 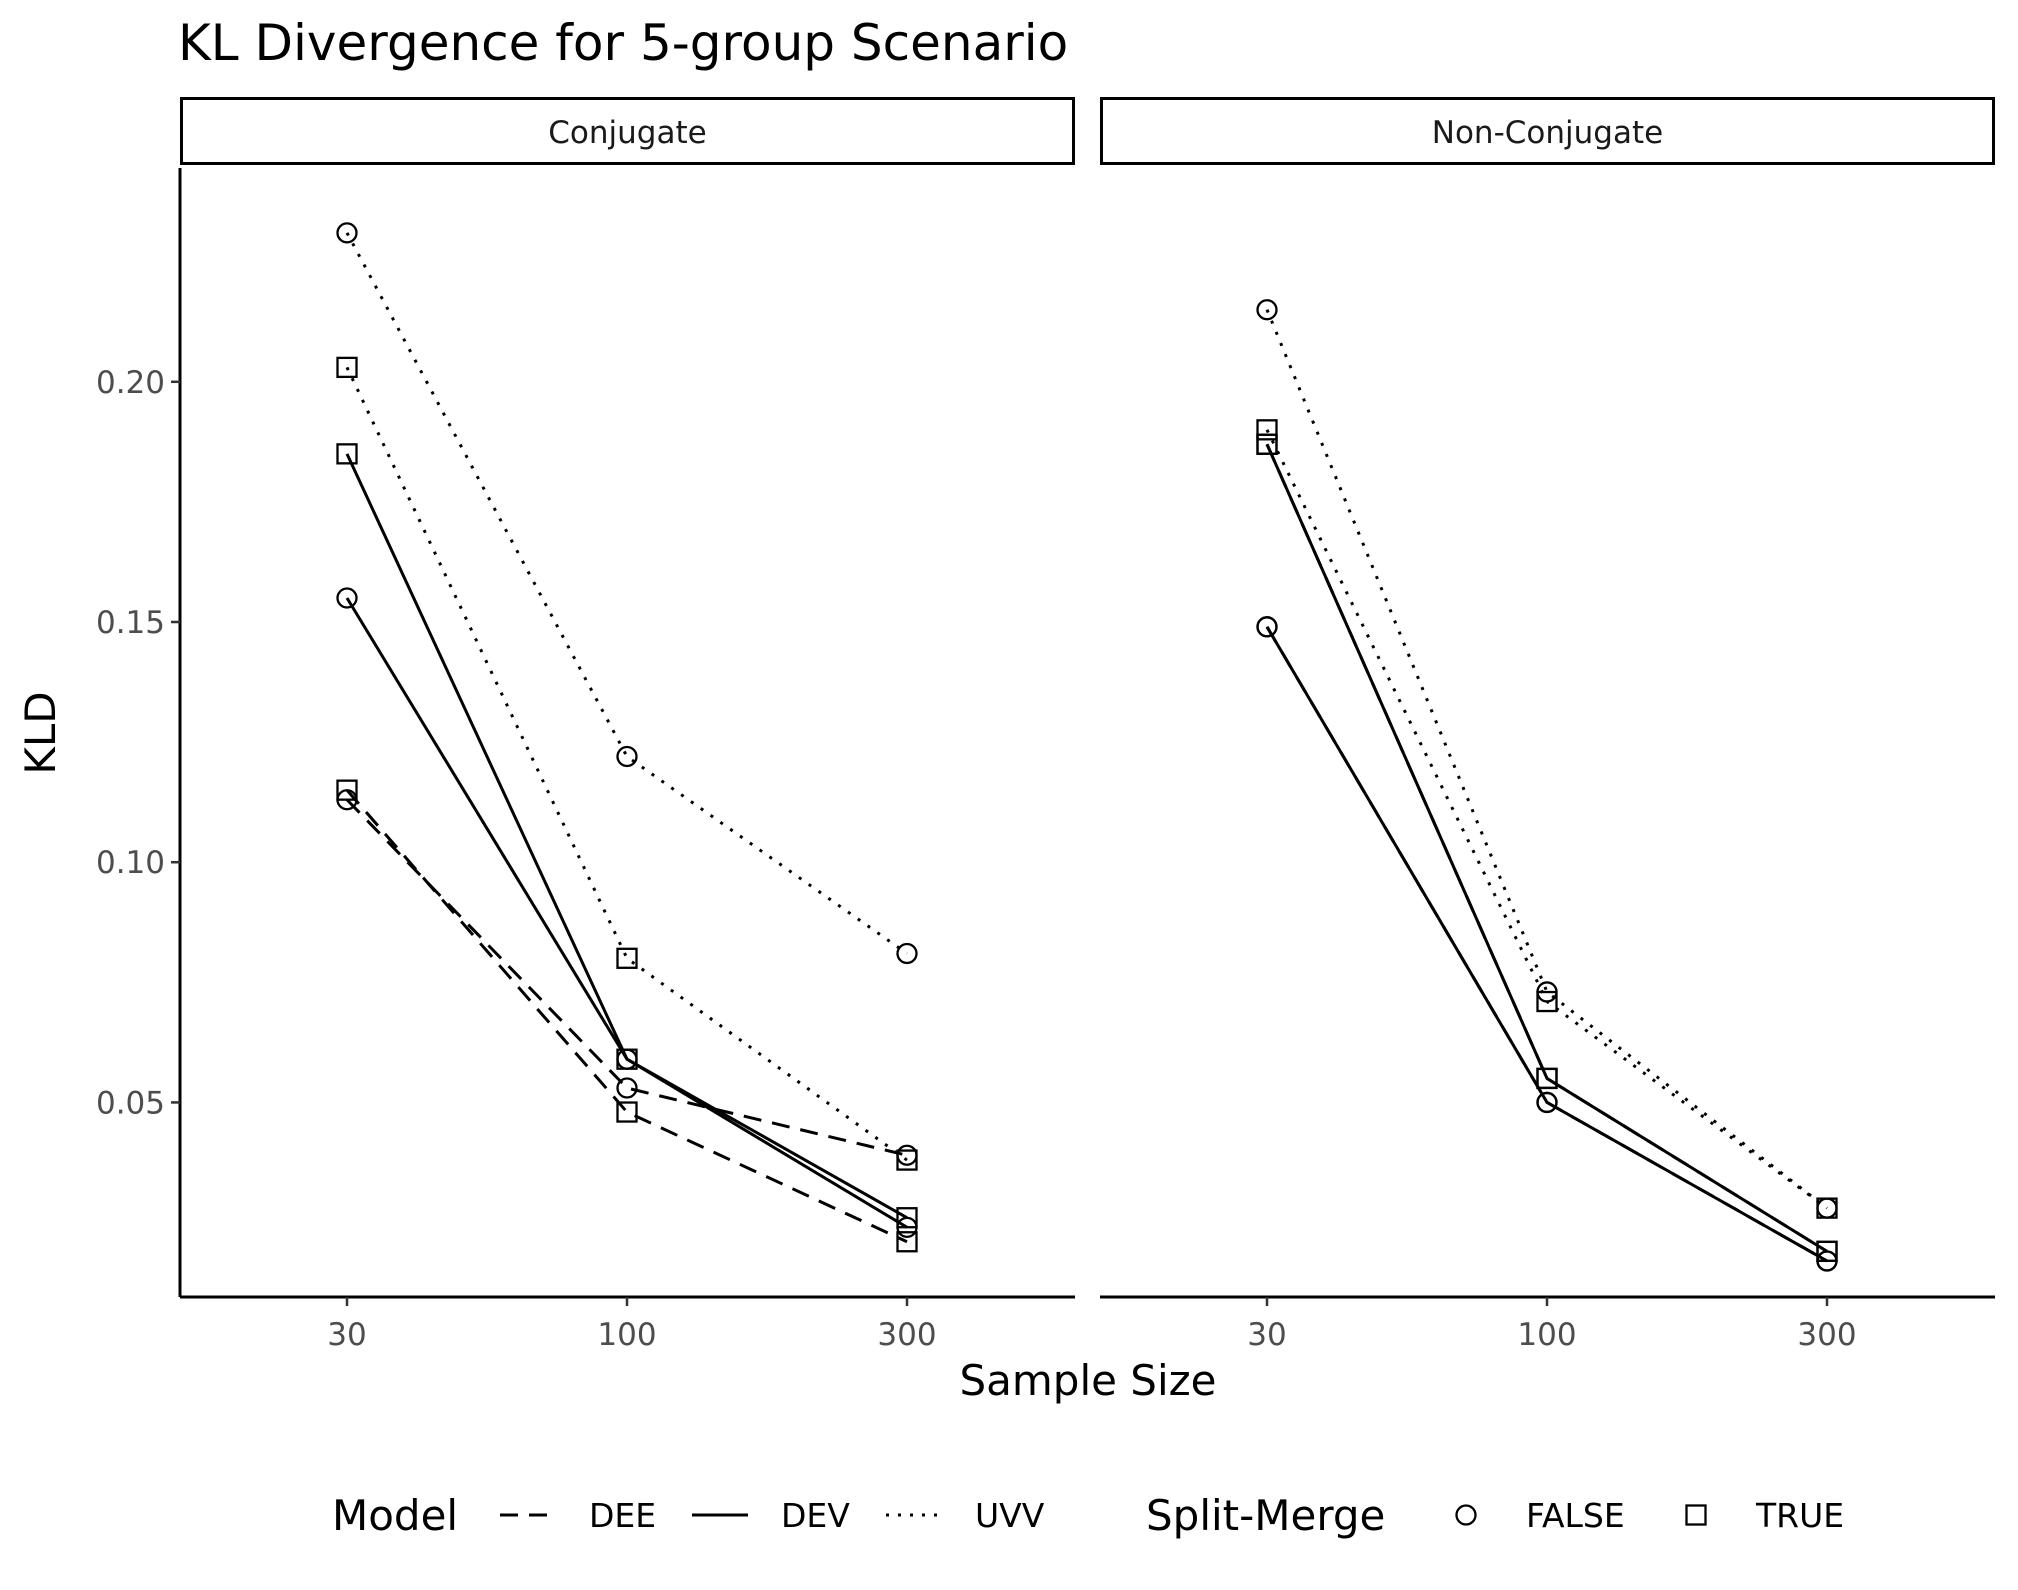 I want to click on facet-strip-label: Conjugate, so click(x=627, y=133).